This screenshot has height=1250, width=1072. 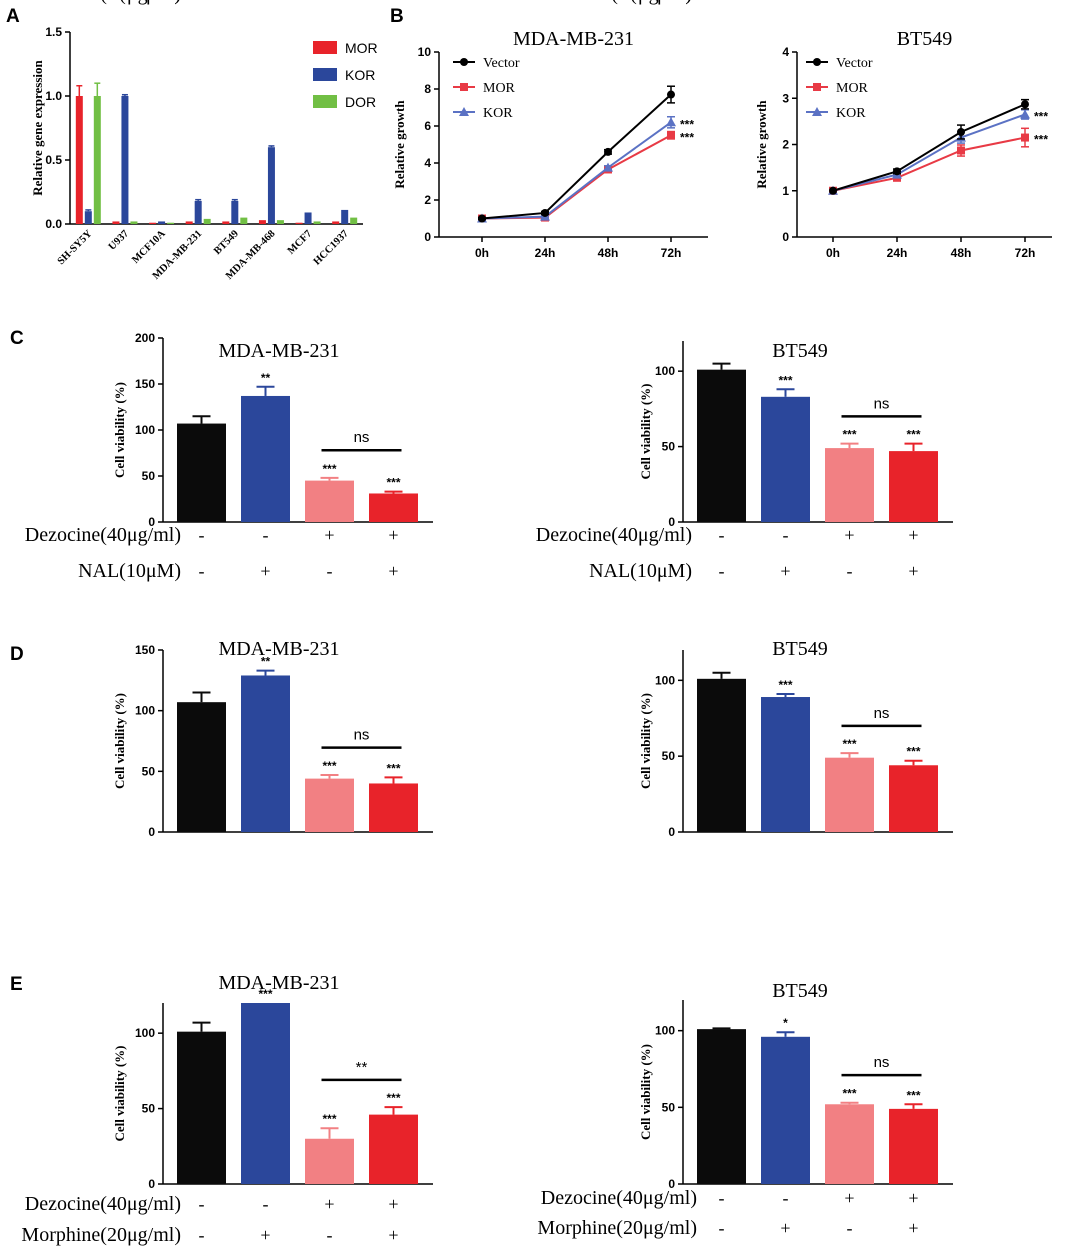 I want to click on y-tick-label: 0.0, so click(x=53, y=224).